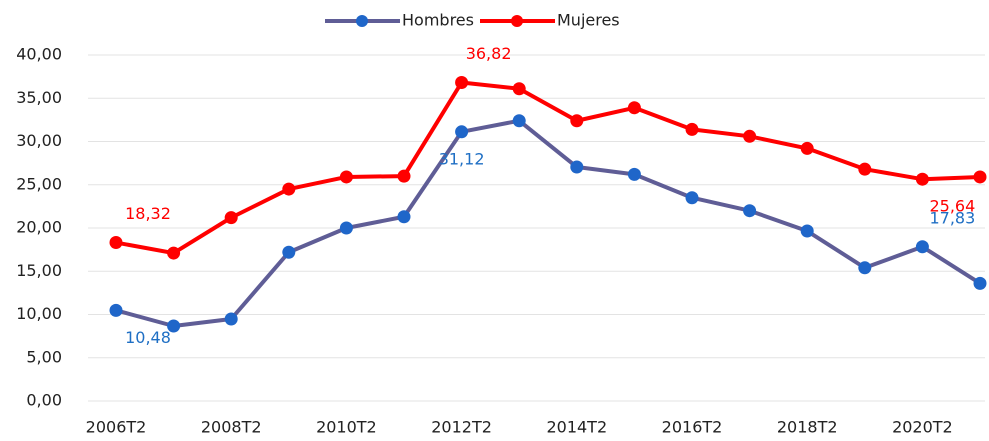 The width and height of the screenshot is (989, 441). I want to click on data-label: 10,48, so click(148, 337).